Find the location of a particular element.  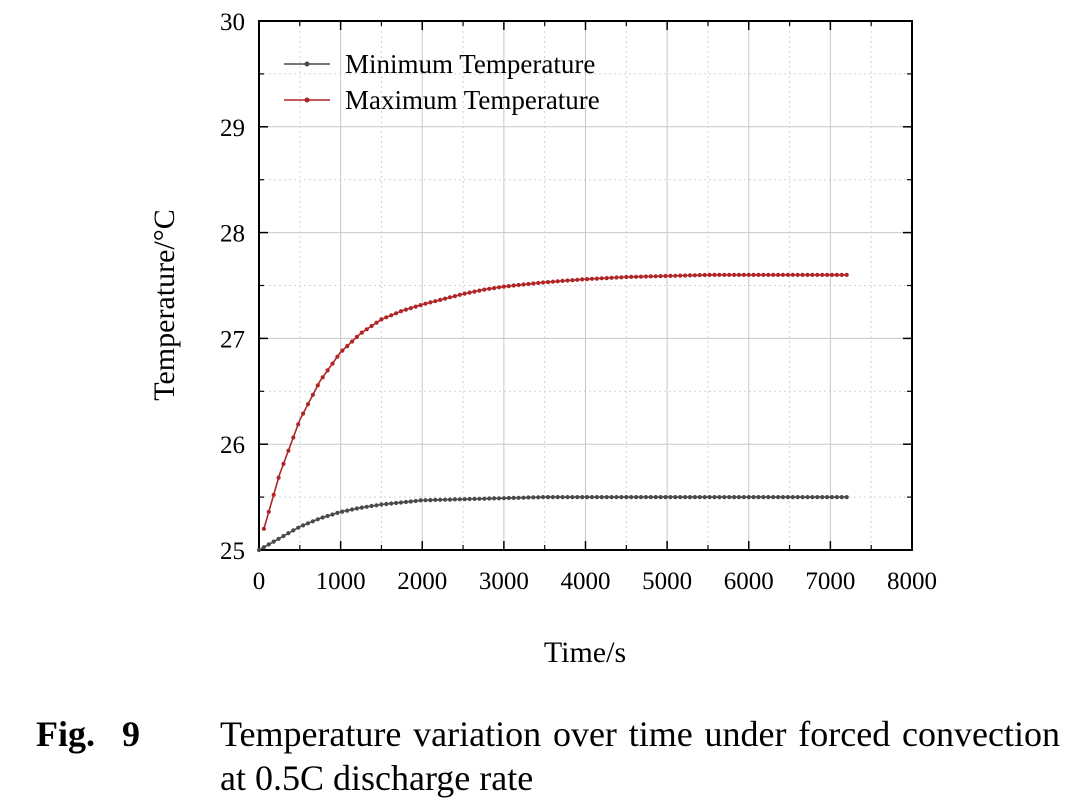

x-tick-label: 6000 is located at coordinates (749, 581).